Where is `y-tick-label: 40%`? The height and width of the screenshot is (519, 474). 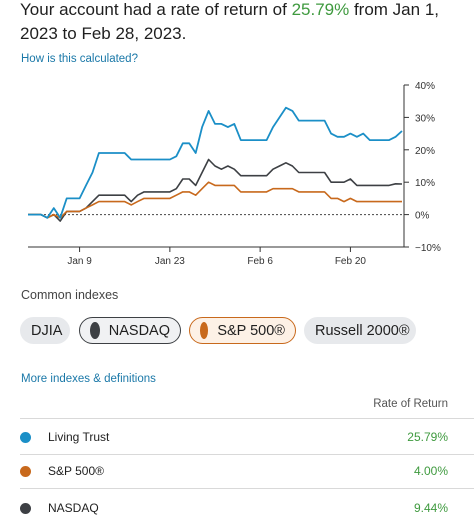
y-tick-label: 40% is located at coordinates (425, 86).